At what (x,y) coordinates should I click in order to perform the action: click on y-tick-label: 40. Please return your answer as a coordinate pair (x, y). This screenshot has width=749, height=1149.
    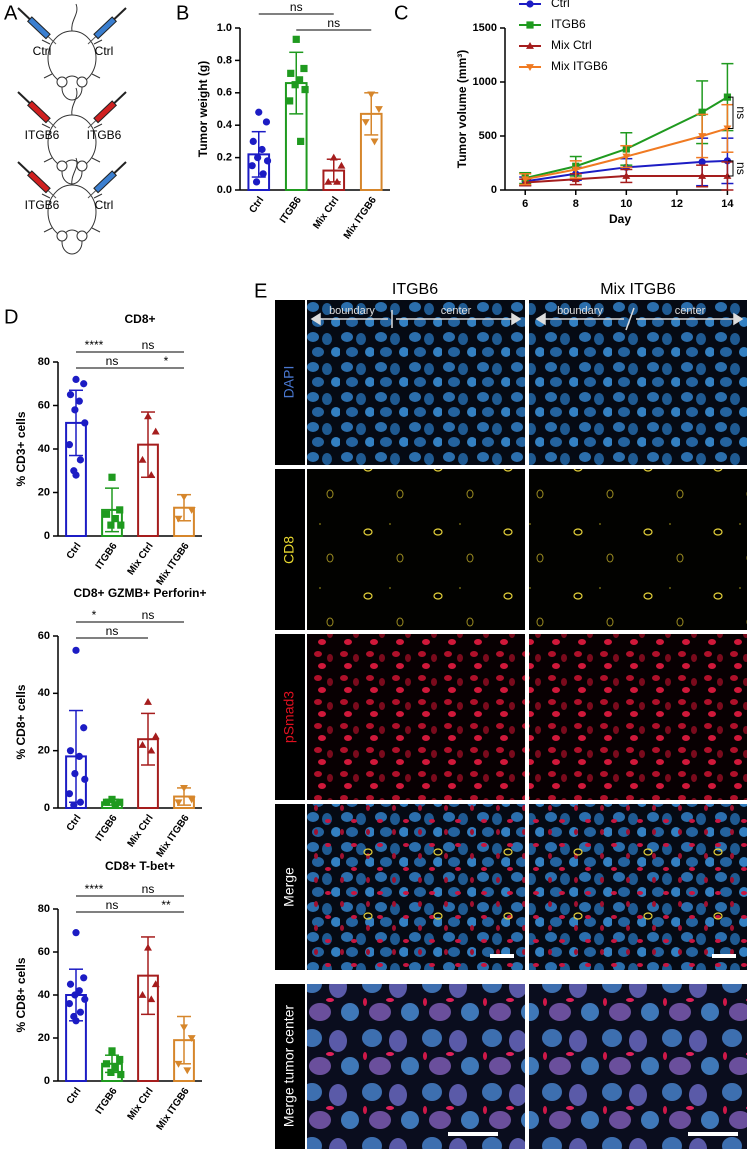
    Looking at the image, I should click on (44, 449).